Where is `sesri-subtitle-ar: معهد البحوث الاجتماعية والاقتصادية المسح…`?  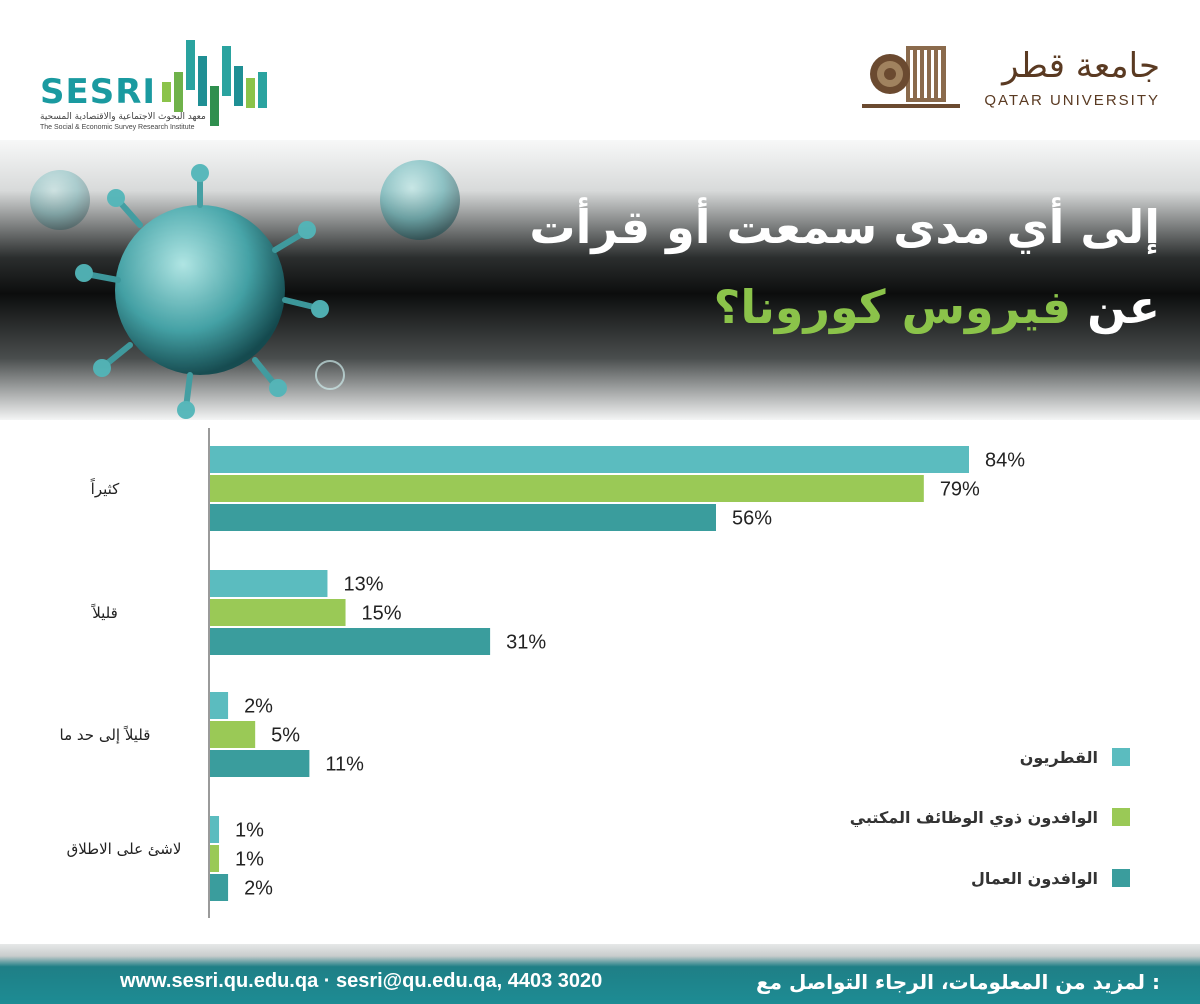 sesri-subtitle-ar: معهد البحوث الاجتماعية والاقتصادية المسح… is located at coordinates (123, 117).